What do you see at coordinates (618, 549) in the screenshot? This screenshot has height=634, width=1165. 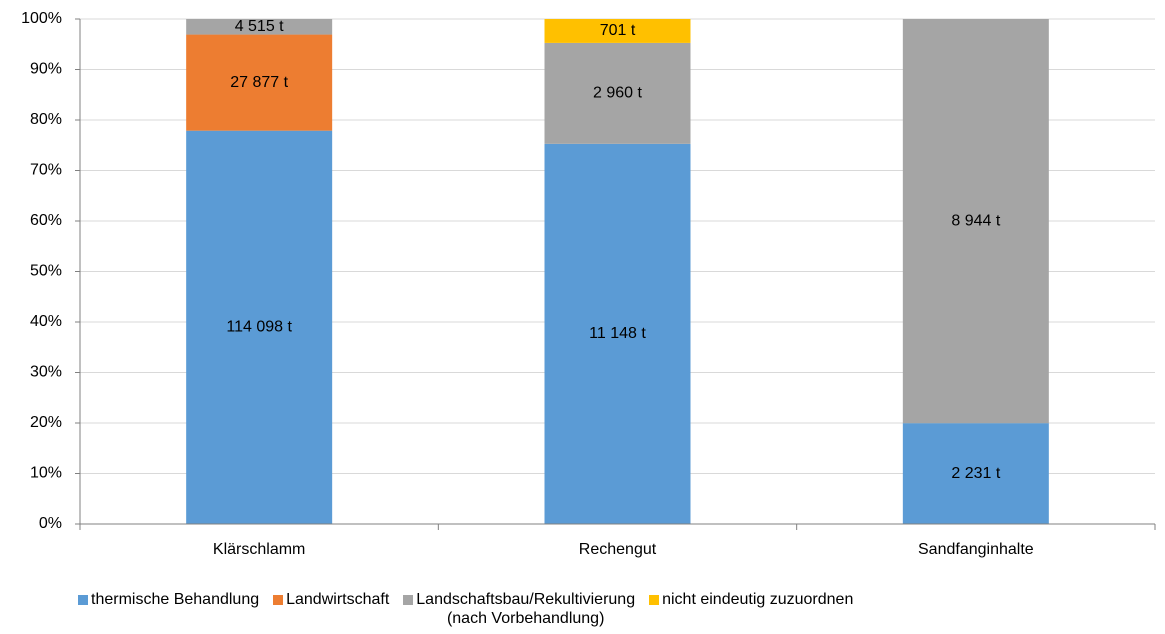 I see `x-tick-label: Rechengut` at bounding box center [618, 549].